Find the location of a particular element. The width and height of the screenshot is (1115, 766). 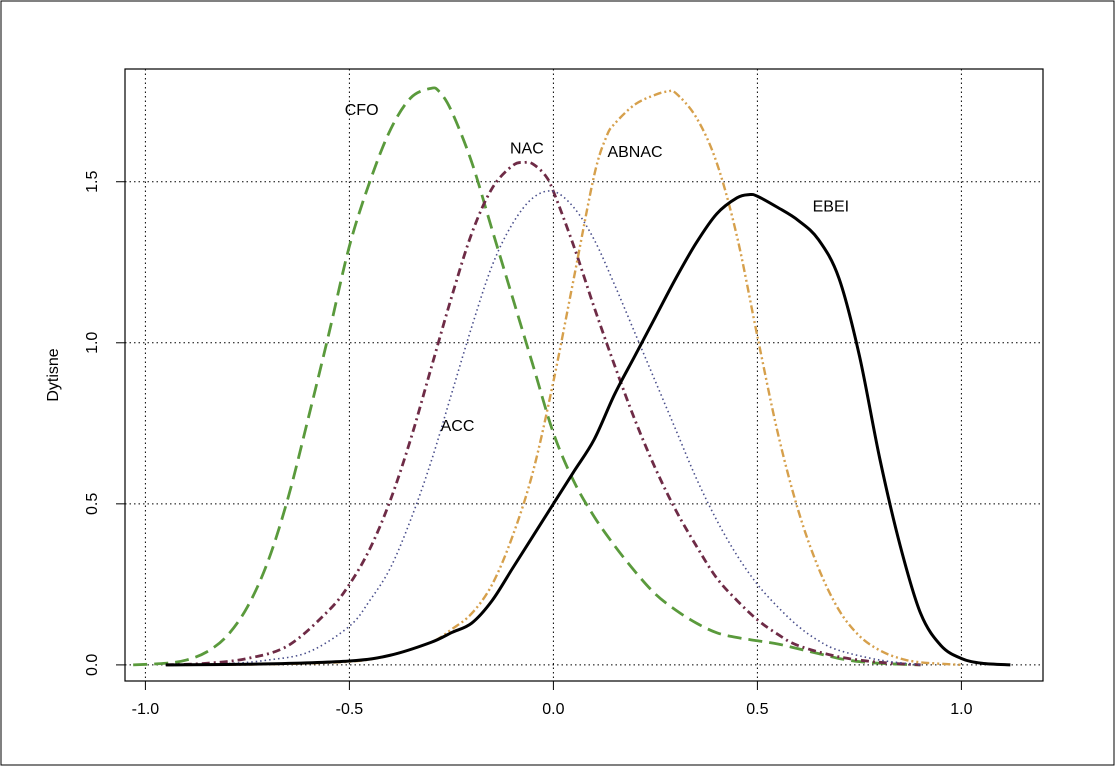

x-axis: -1.0 -0.5 0.0 0.5 1.0 is located at coordinates (552, 699).